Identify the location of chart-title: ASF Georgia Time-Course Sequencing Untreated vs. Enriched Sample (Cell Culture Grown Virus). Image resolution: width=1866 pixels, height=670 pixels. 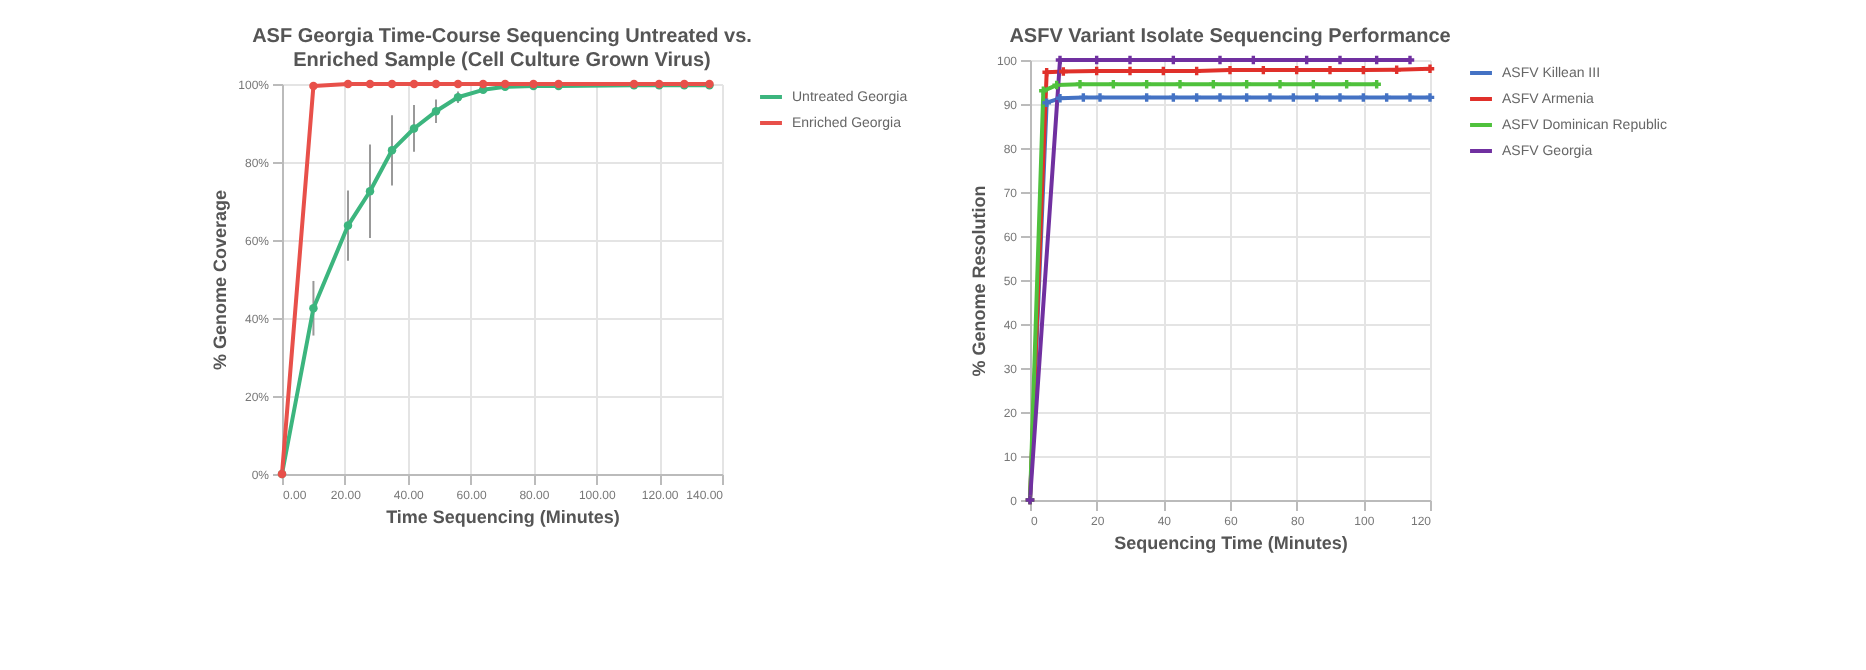
(502, 49).